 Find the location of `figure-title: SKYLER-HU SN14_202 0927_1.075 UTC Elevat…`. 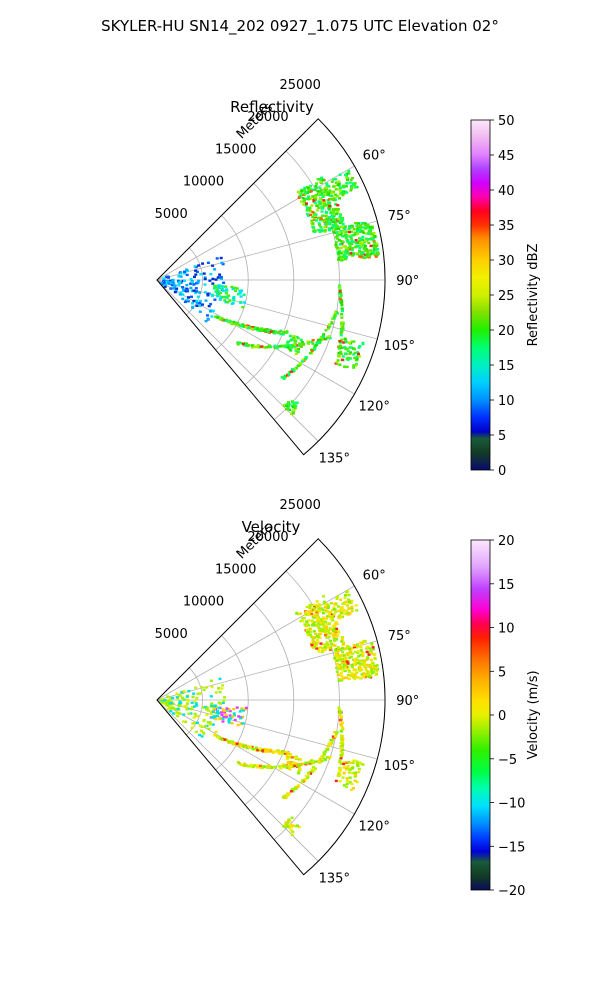

figure-title: SKYLER-HU SN14_202 0927_1.075 UTC Elevat… is located at coordinates (300, 26).